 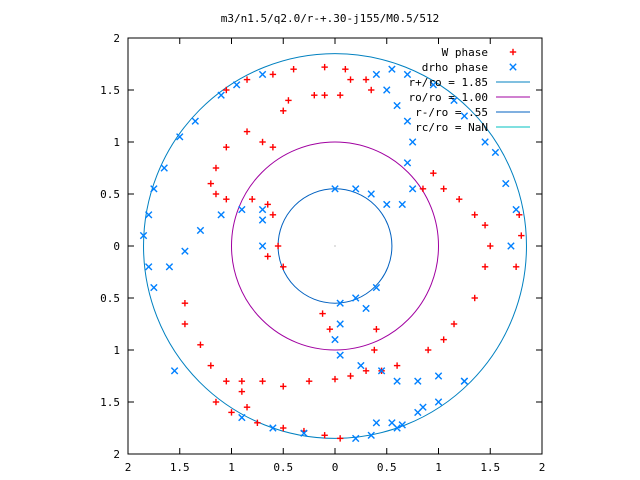 I want to click on legend-label-1: drho phase, so click(x=455, y=67).